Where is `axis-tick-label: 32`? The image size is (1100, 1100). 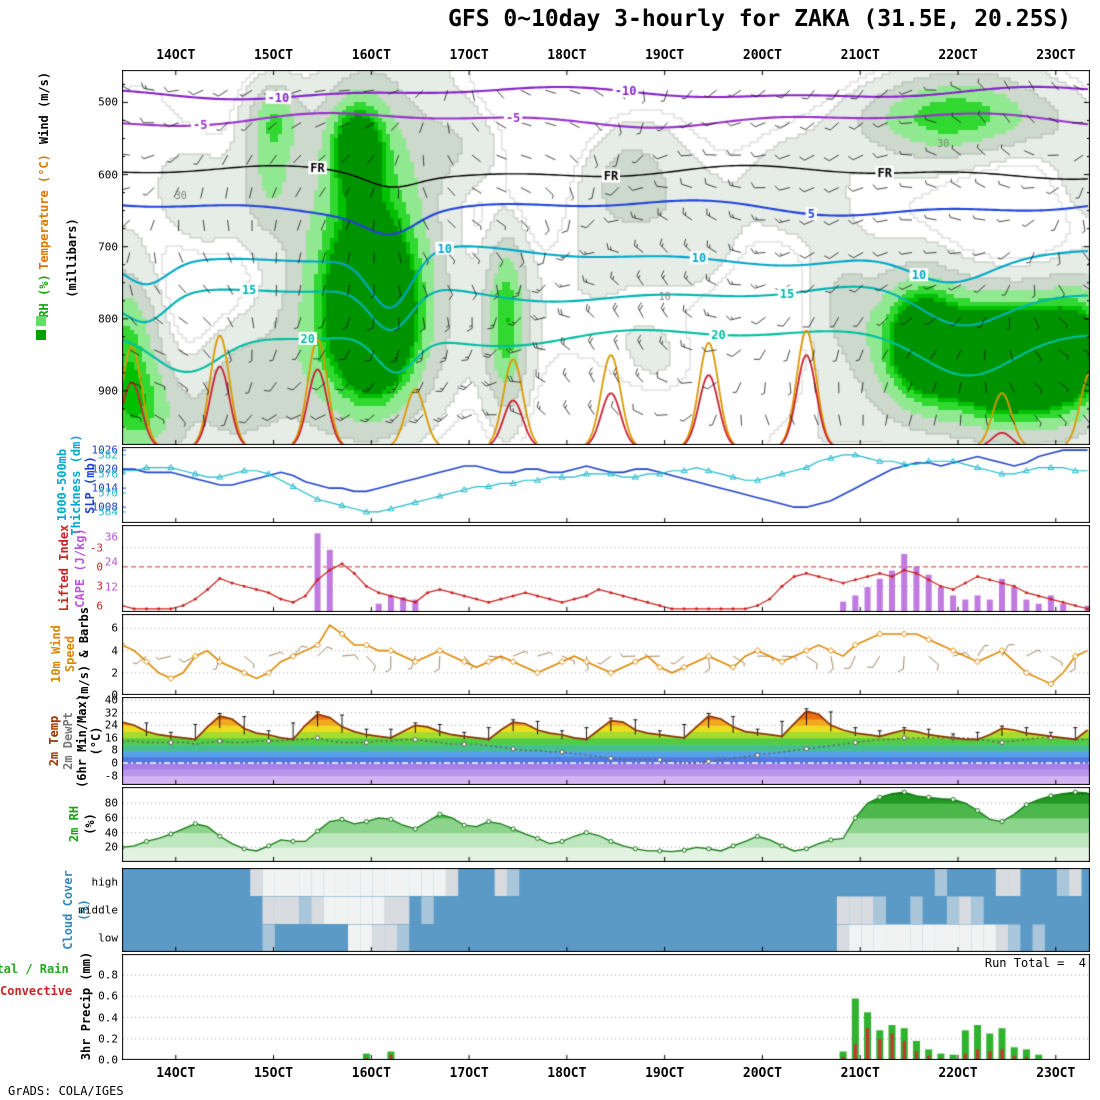 axis-tick-label: 32 is located at coordinates (111, 713).